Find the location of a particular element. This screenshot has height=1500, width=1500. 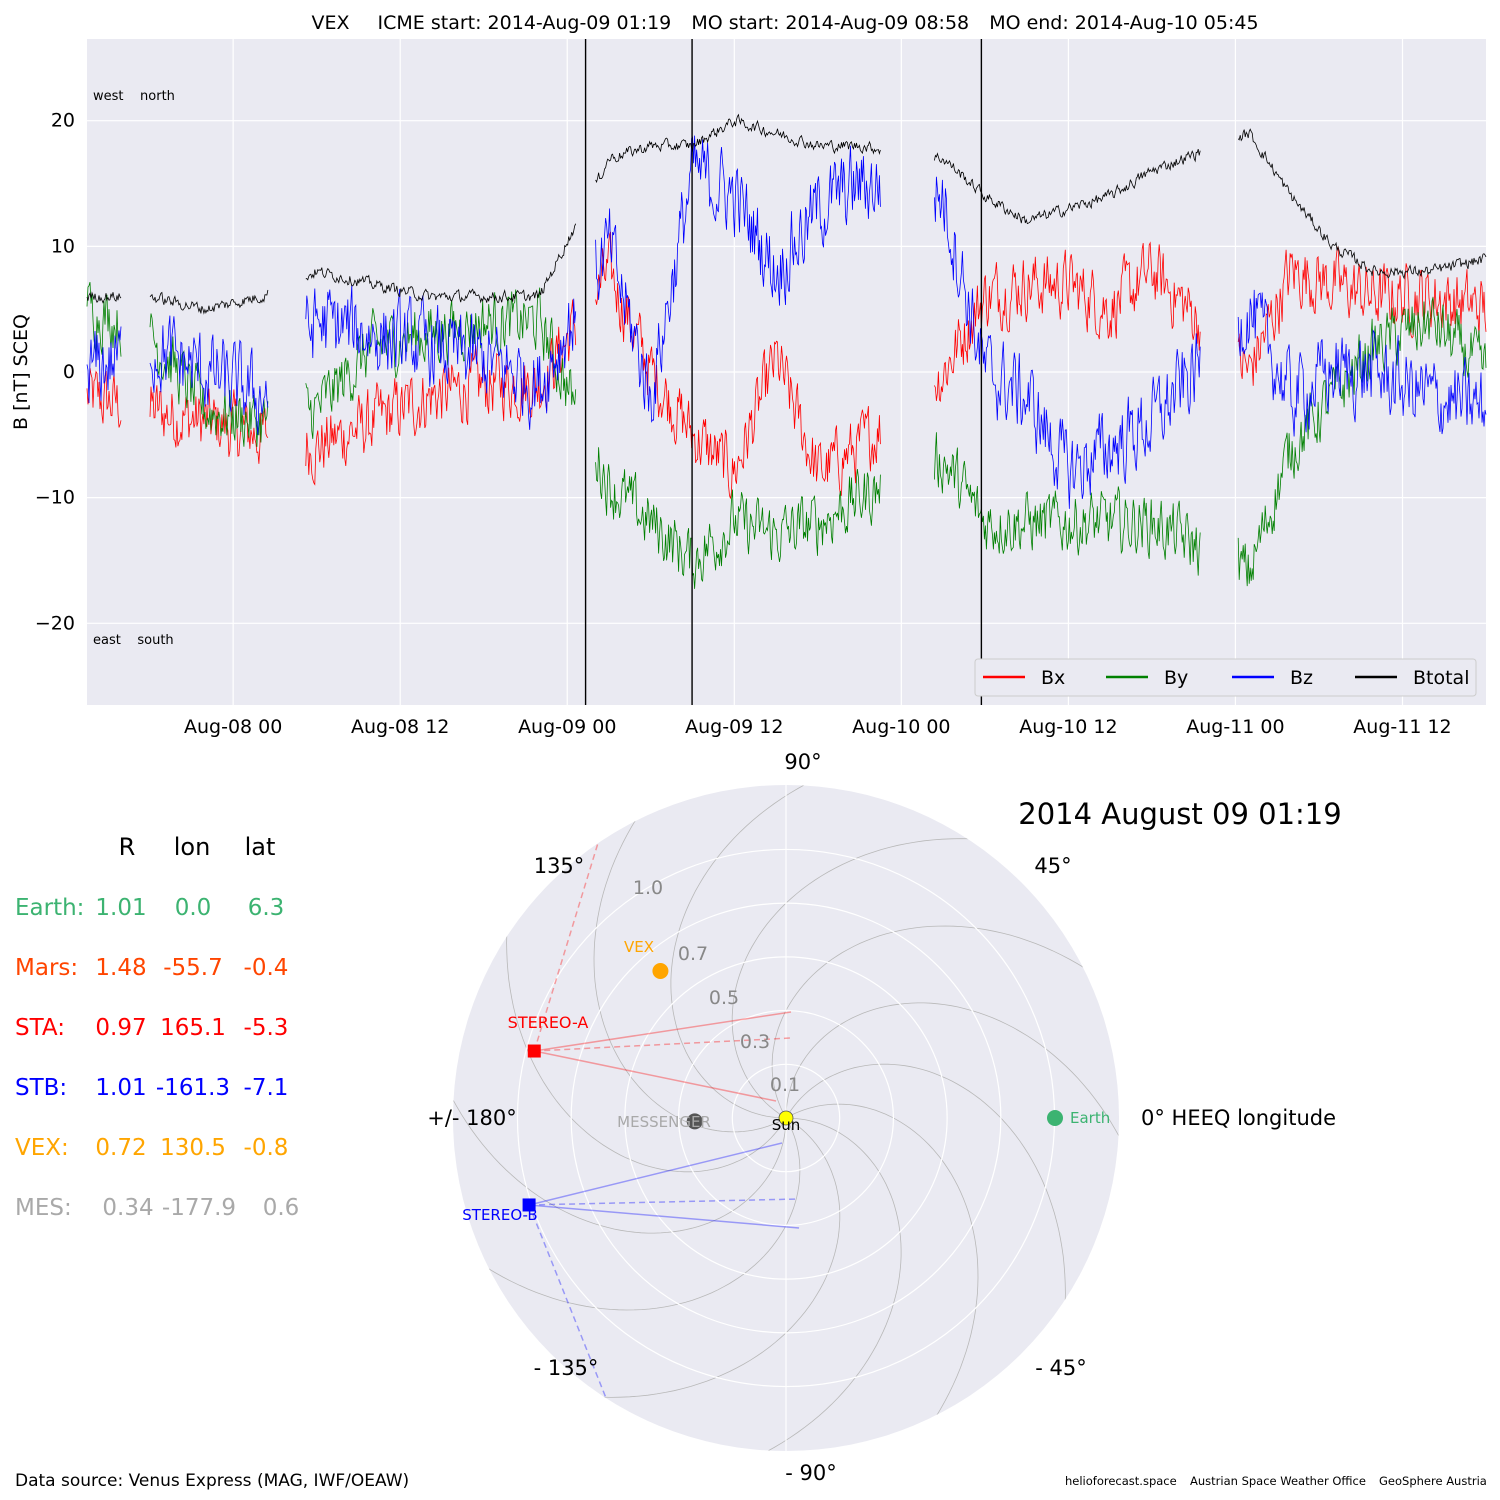

table-cell-r: 0.97 is located at coordinates (120, 1028).